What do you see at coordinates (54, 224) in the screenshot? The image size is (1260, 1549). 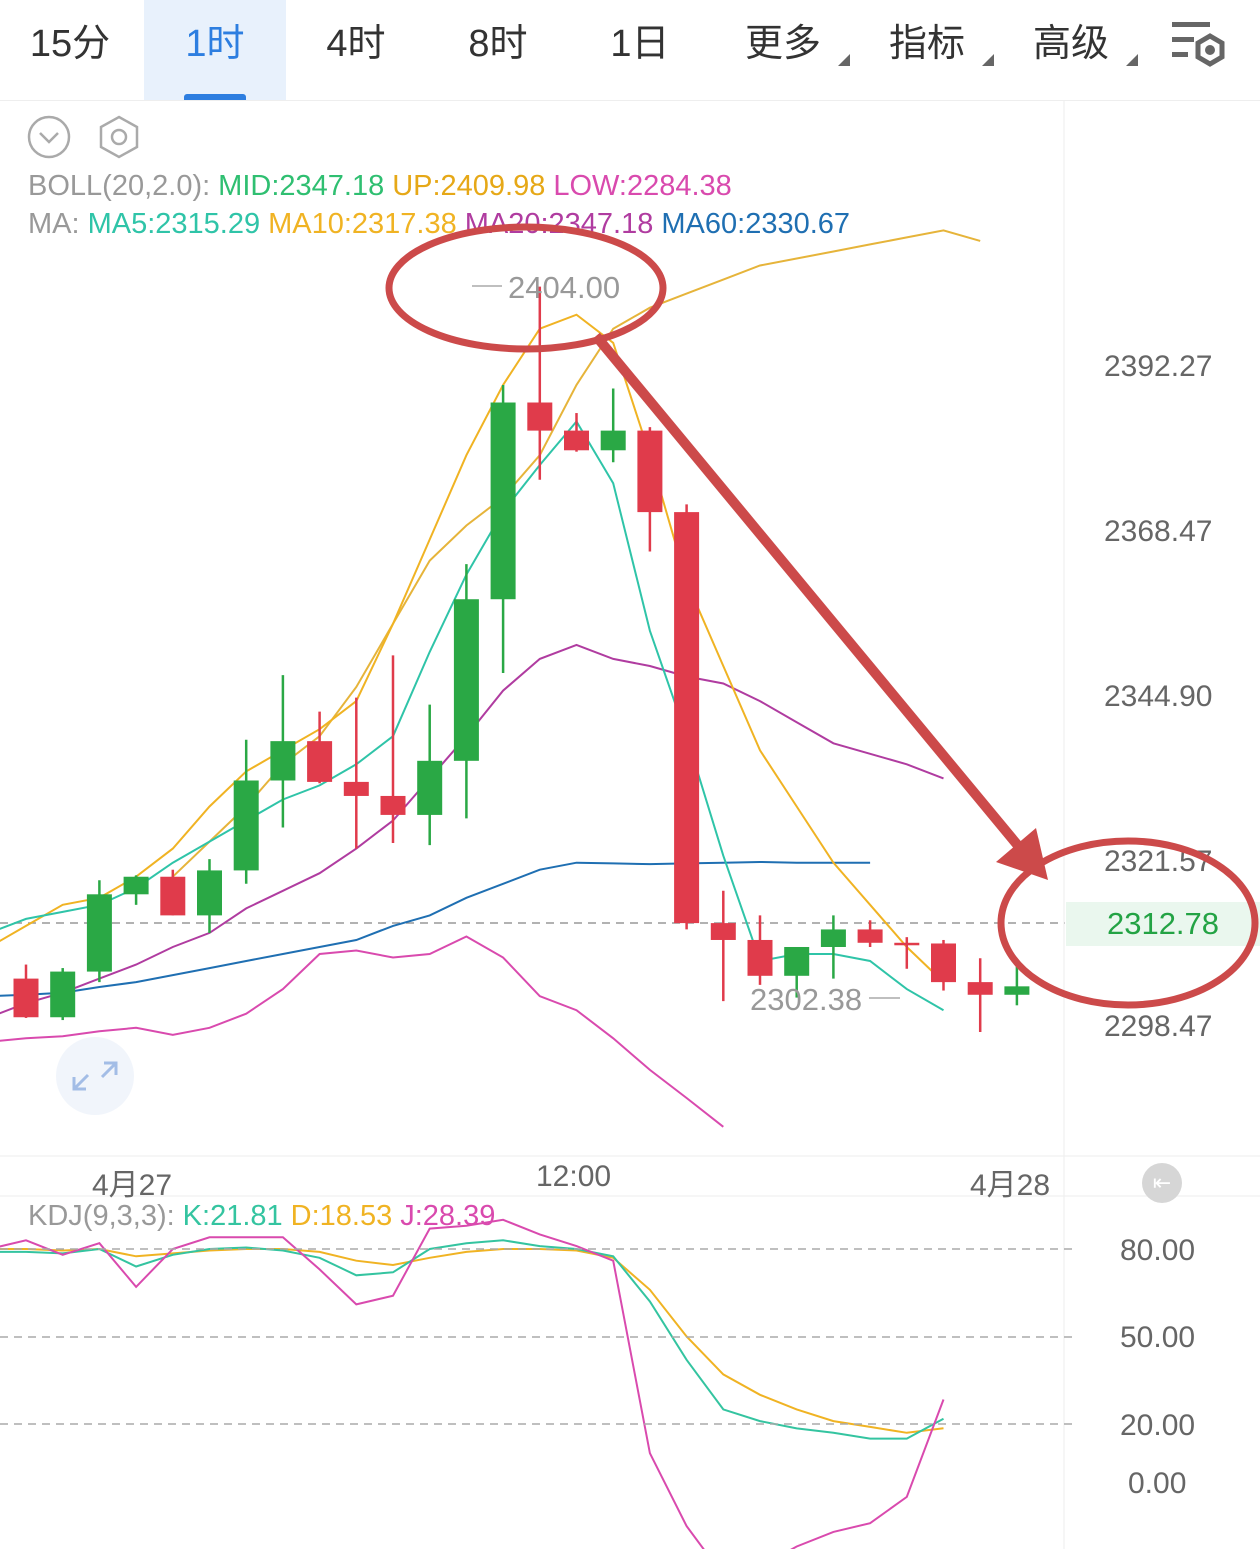 I see `ma-label: MA:` at bounding box center [54, 224].